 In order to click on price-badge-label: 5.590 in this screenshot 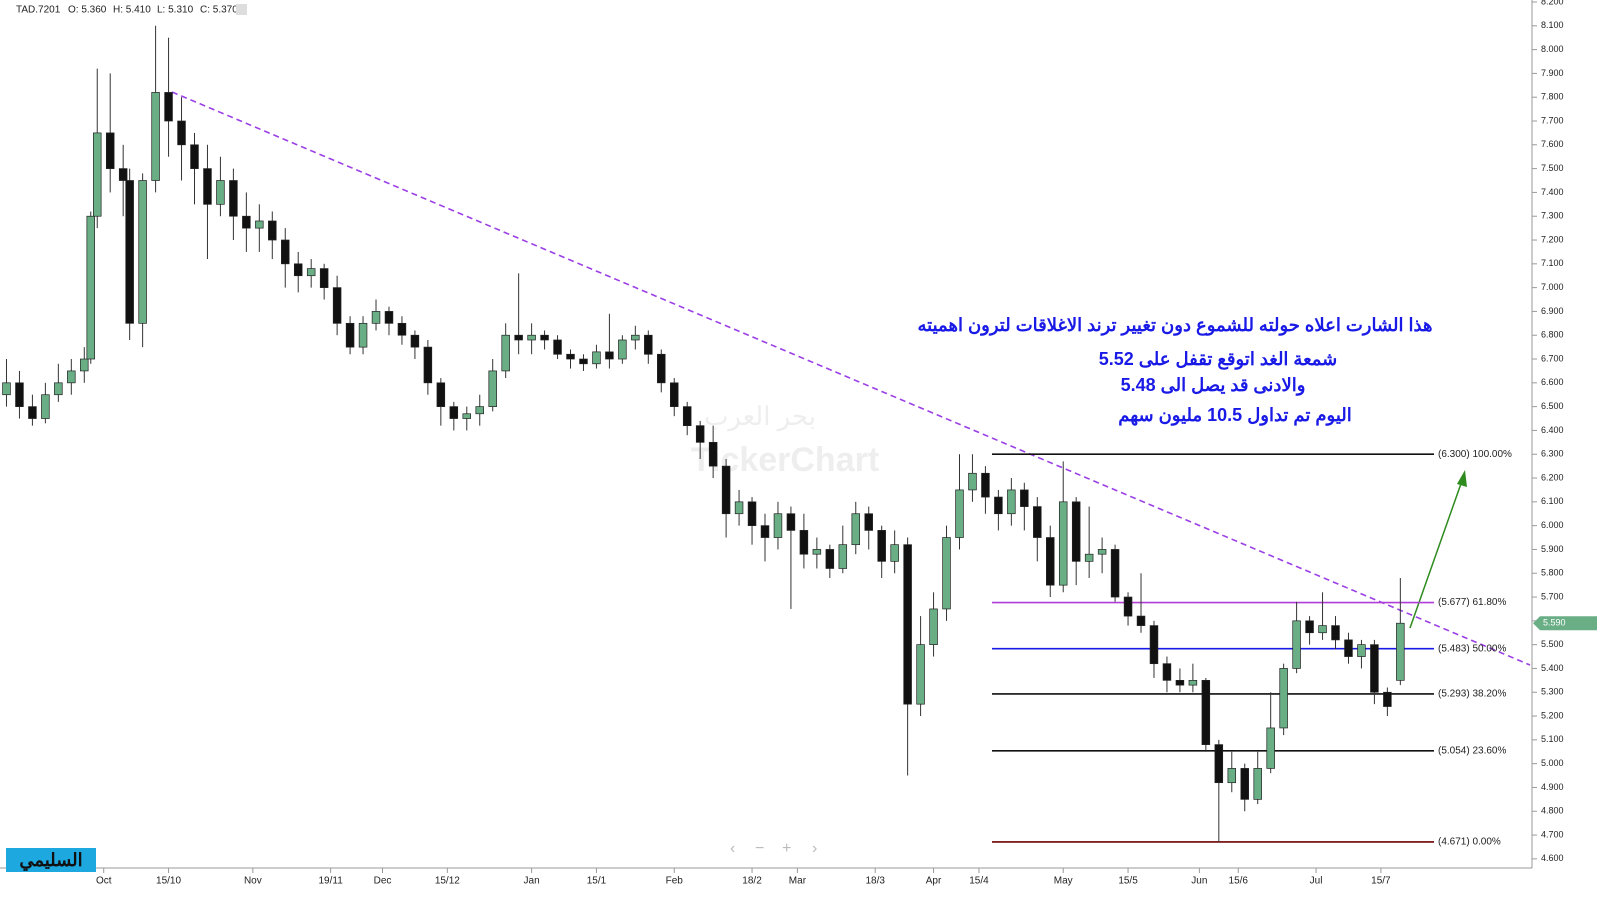, I will do `click(1554, 623)`.